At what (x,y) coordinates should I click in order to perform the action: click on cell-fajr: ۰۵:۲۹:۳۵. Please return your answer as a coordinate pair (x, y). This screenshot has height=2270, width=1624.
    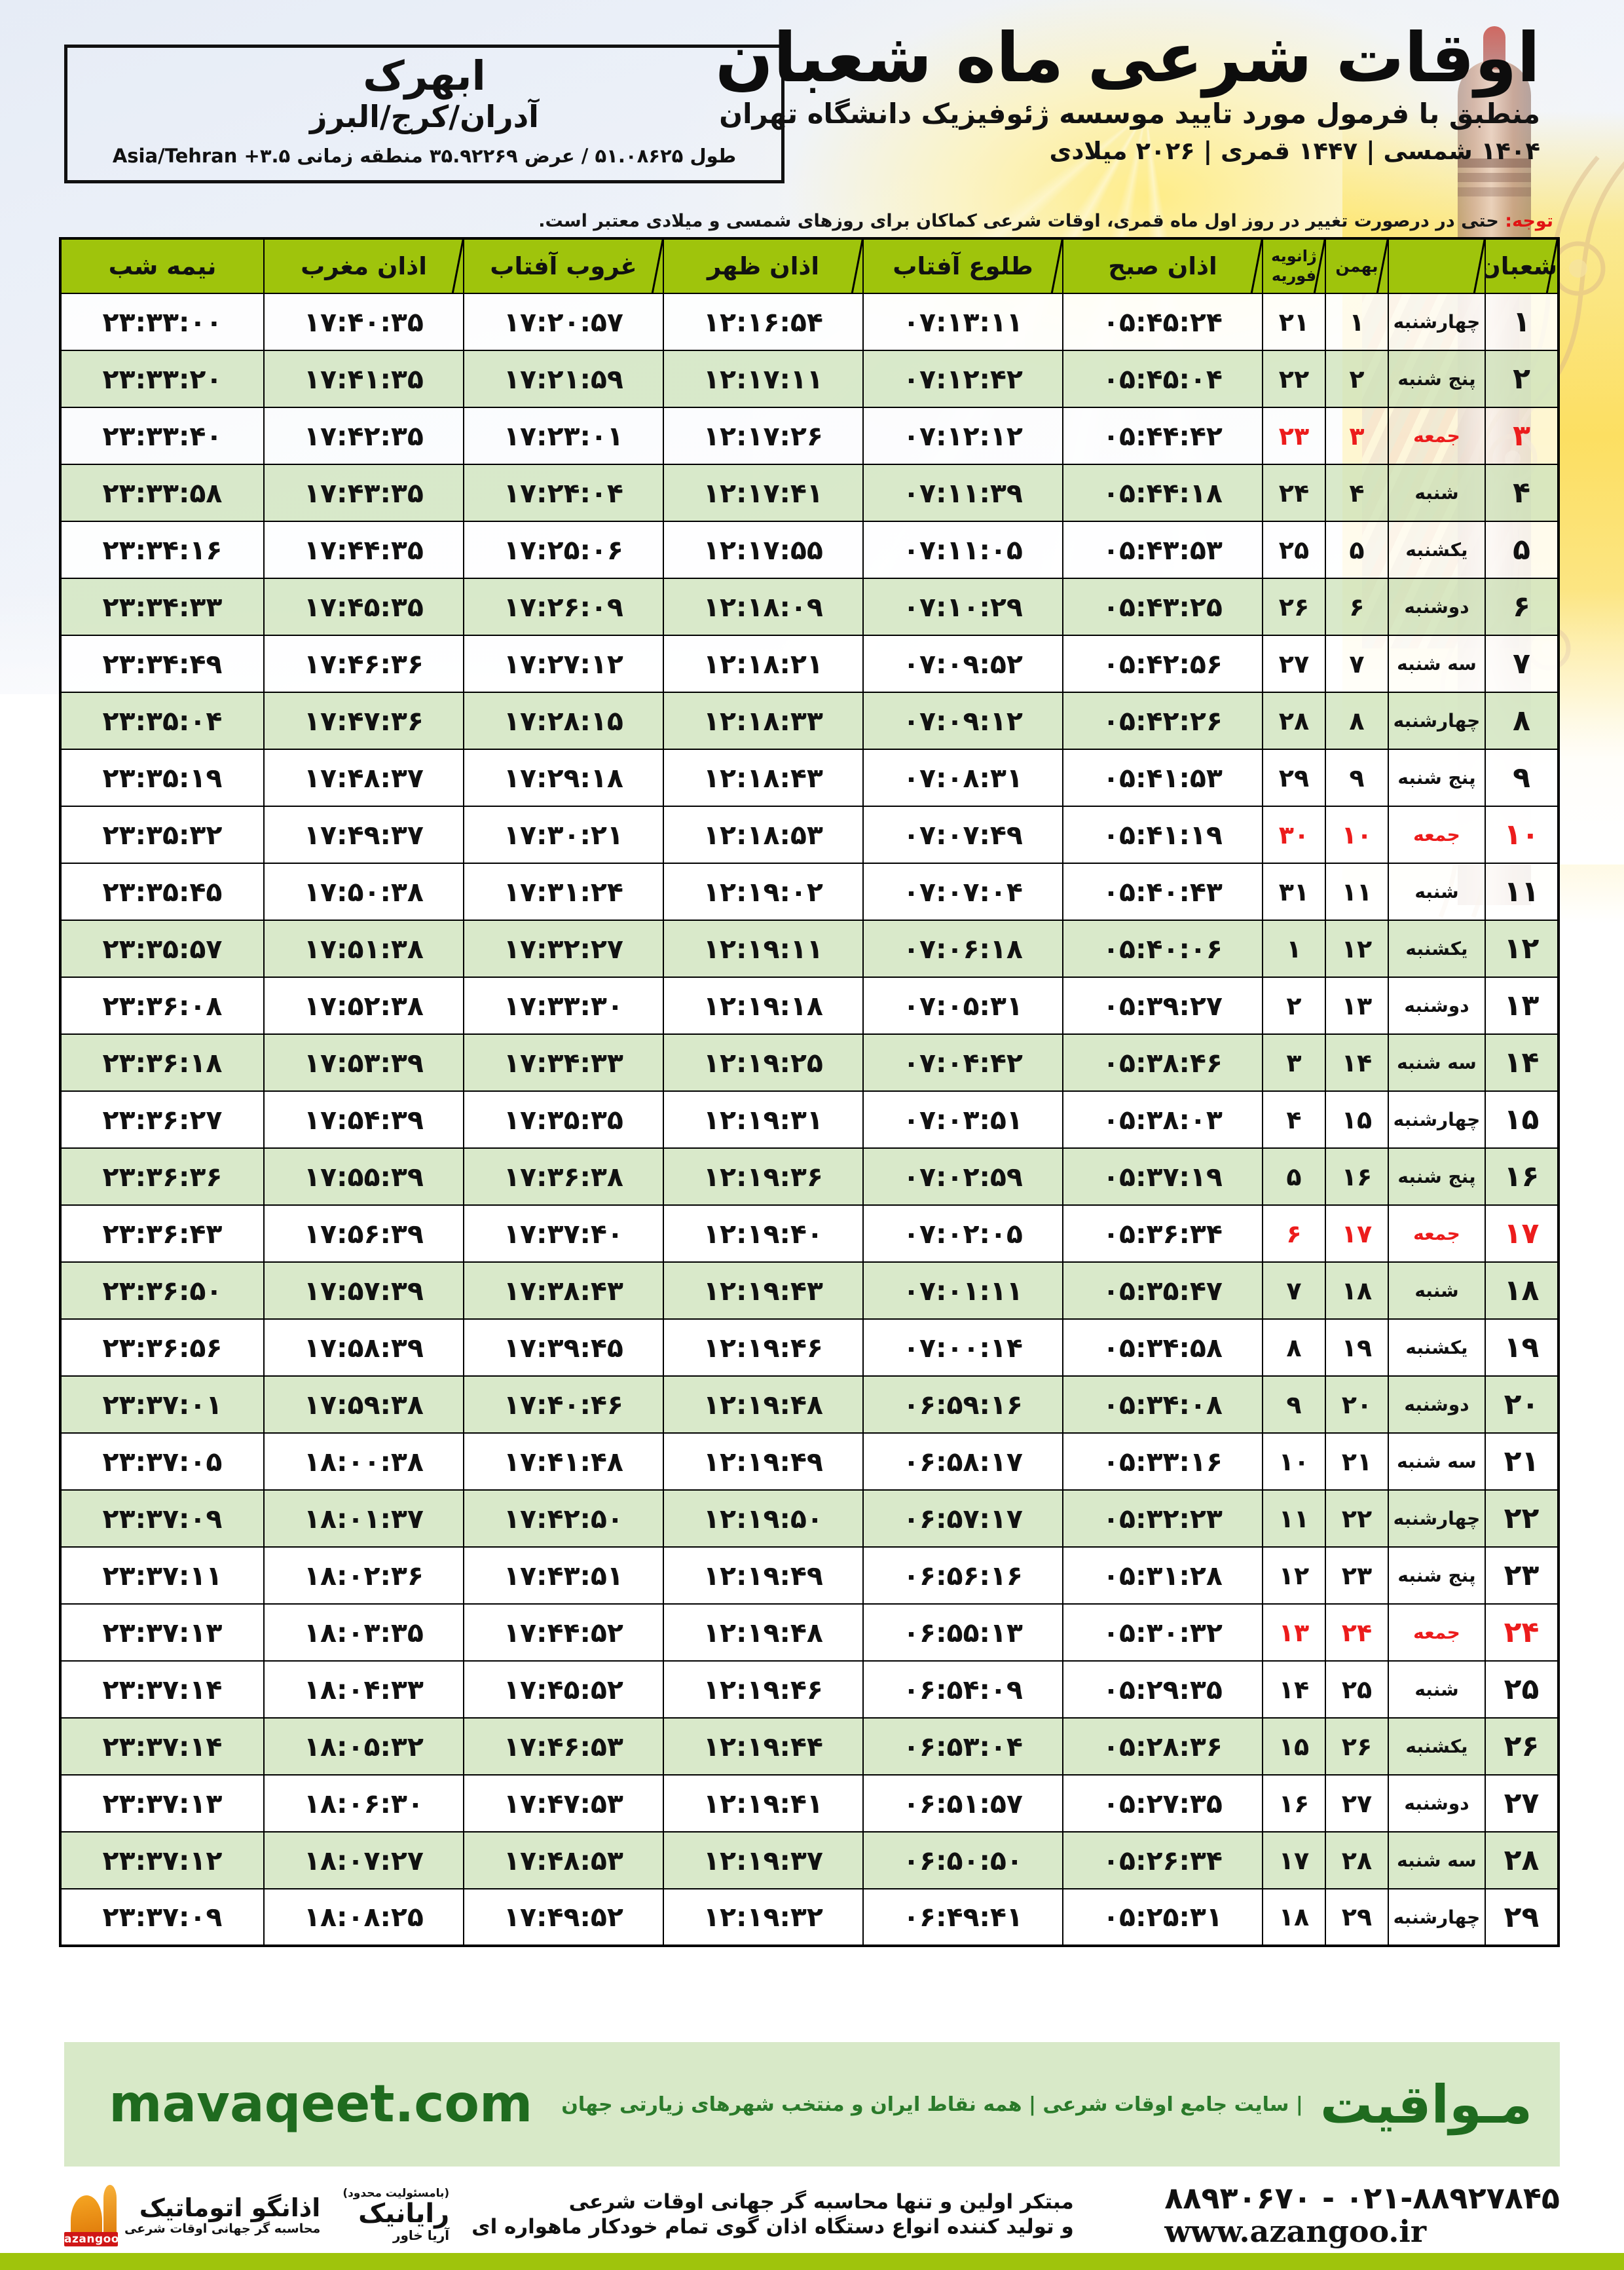
    Looking at the image, I should click on (1162, 1689).